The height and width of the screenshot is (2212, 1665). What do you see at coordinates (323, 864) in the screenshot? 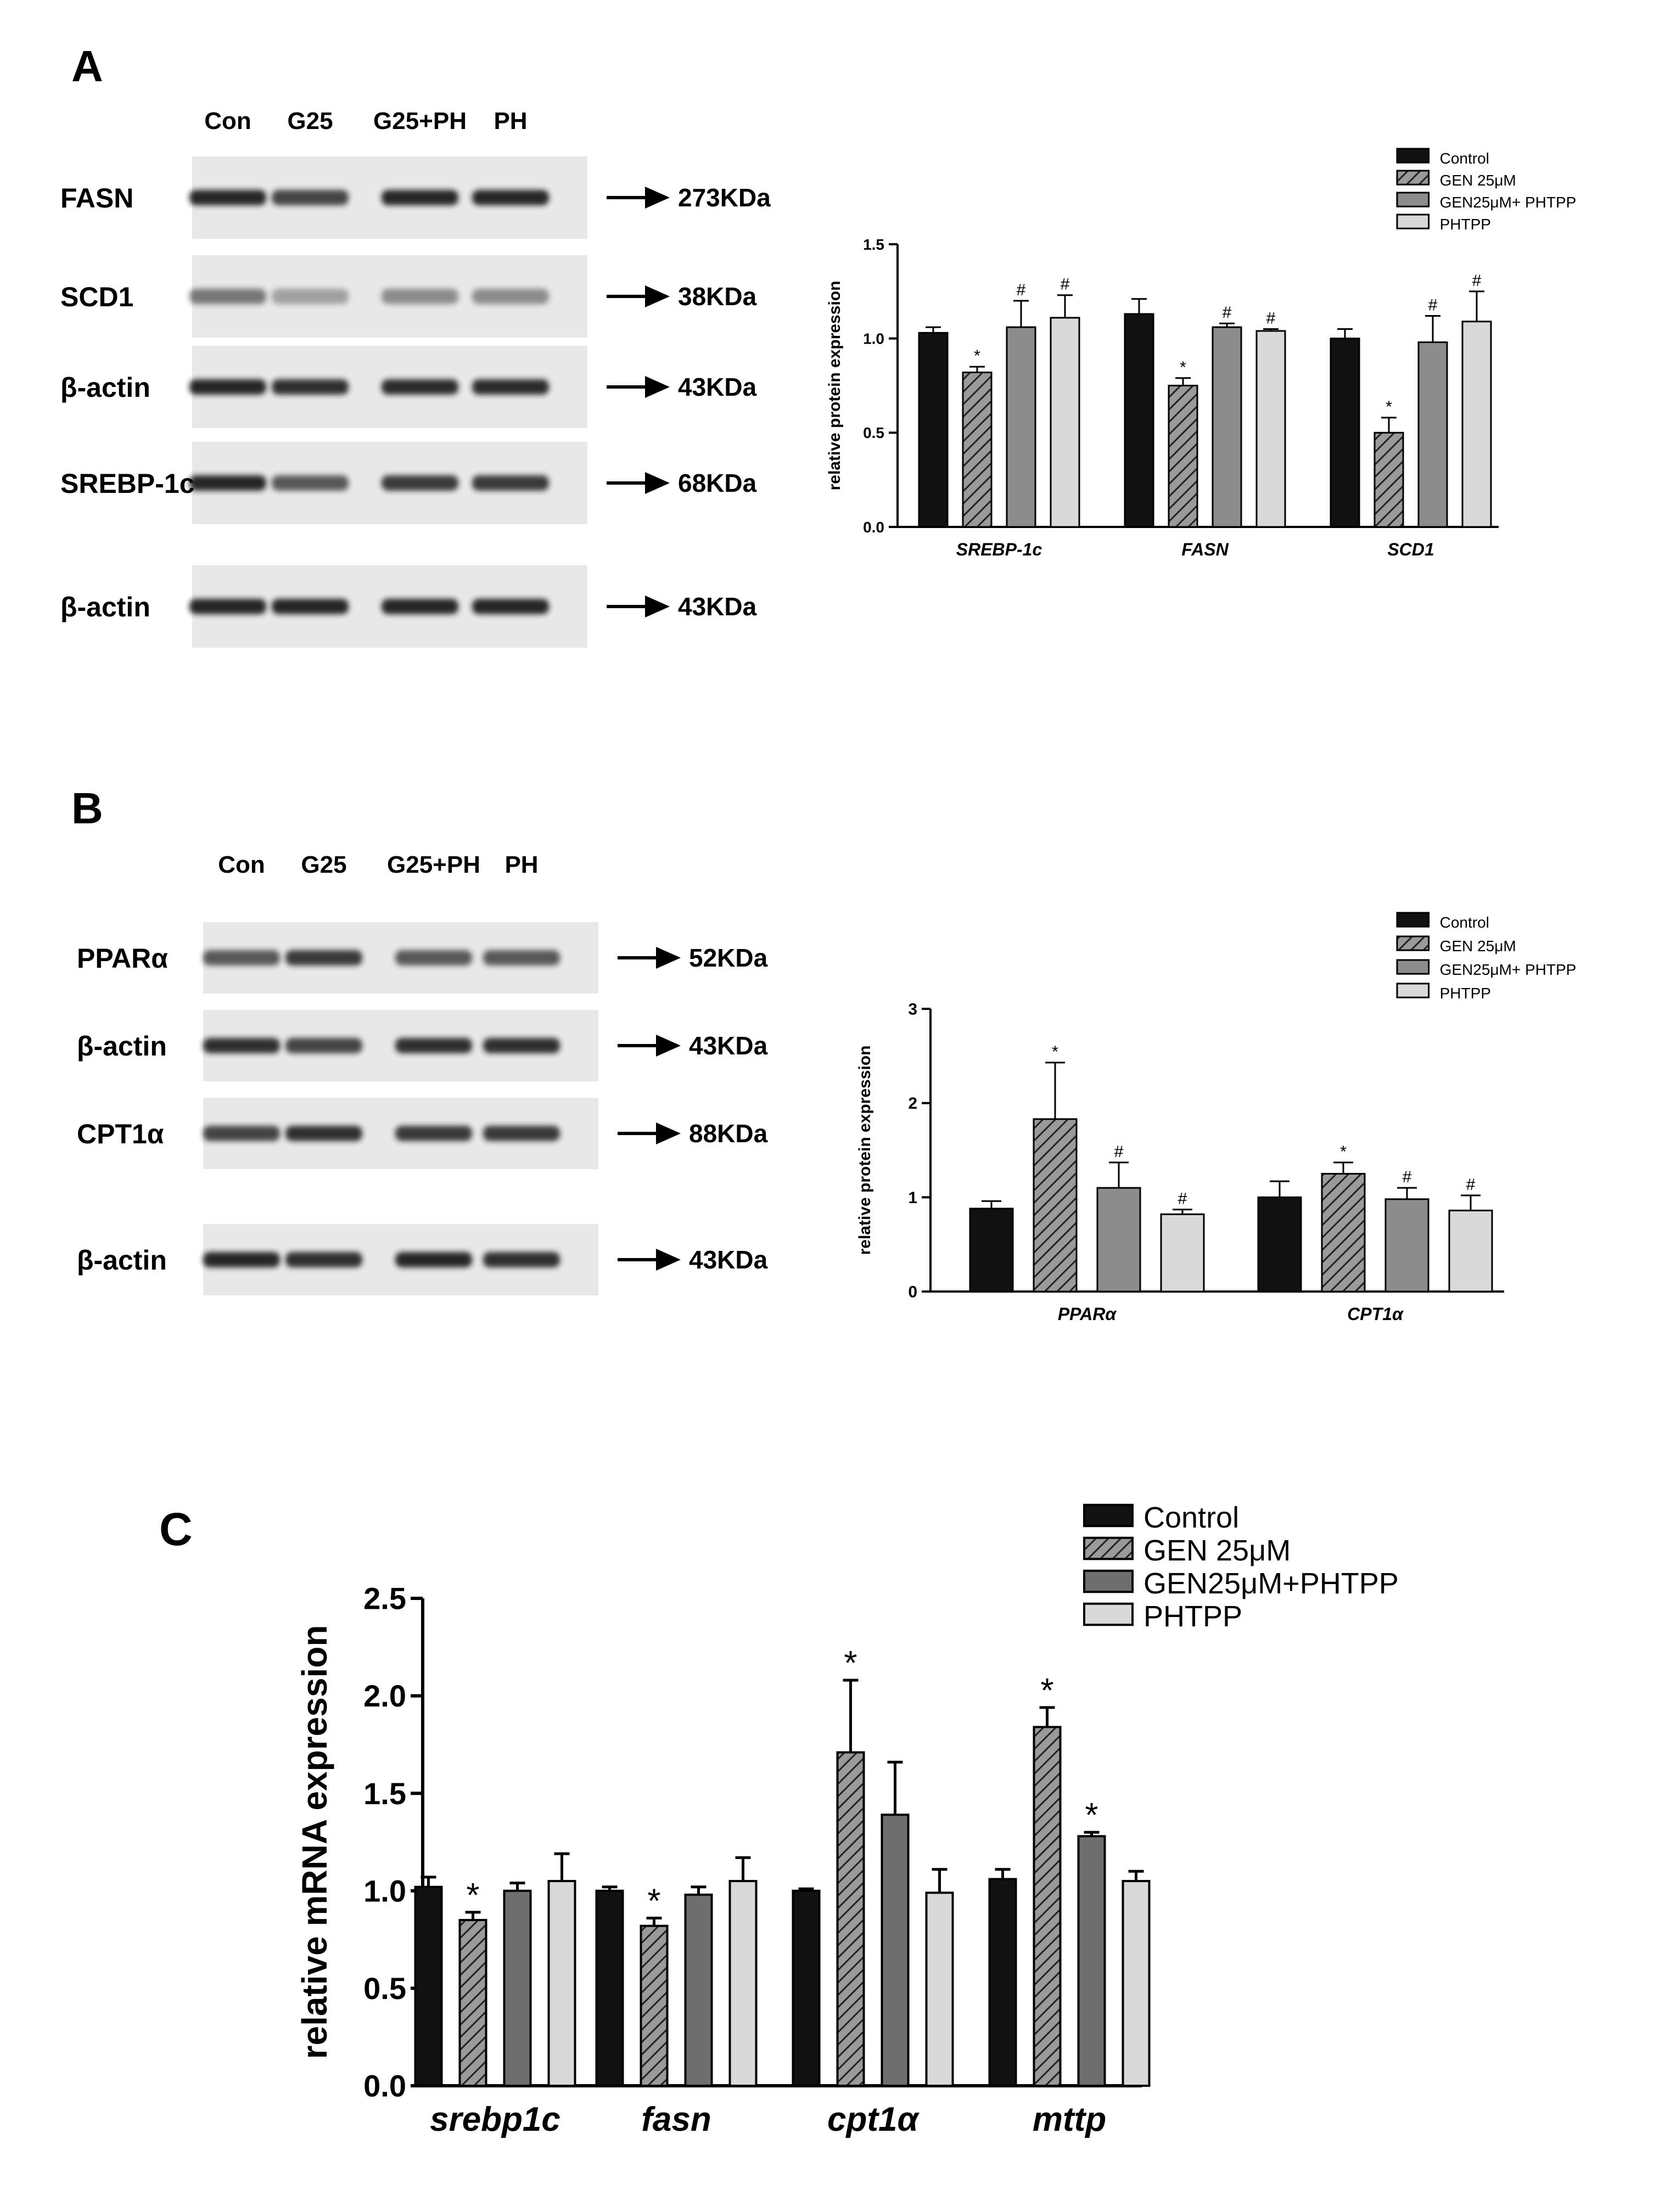
I see `lane-label: G25` at bounding box center [323, 864].